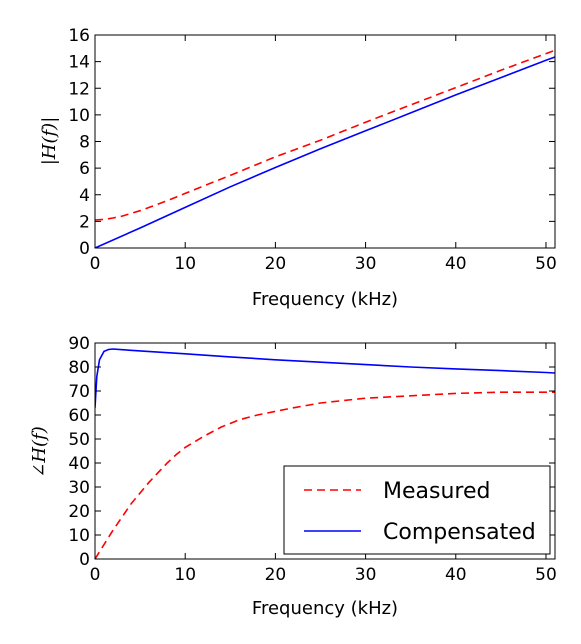 Image resolution: width=581 pixels, height=644 pixels. What do you see at coordinates (325, 378) in the screenshot?
I see `series-line-compensated` at bounding box center [325, 378].